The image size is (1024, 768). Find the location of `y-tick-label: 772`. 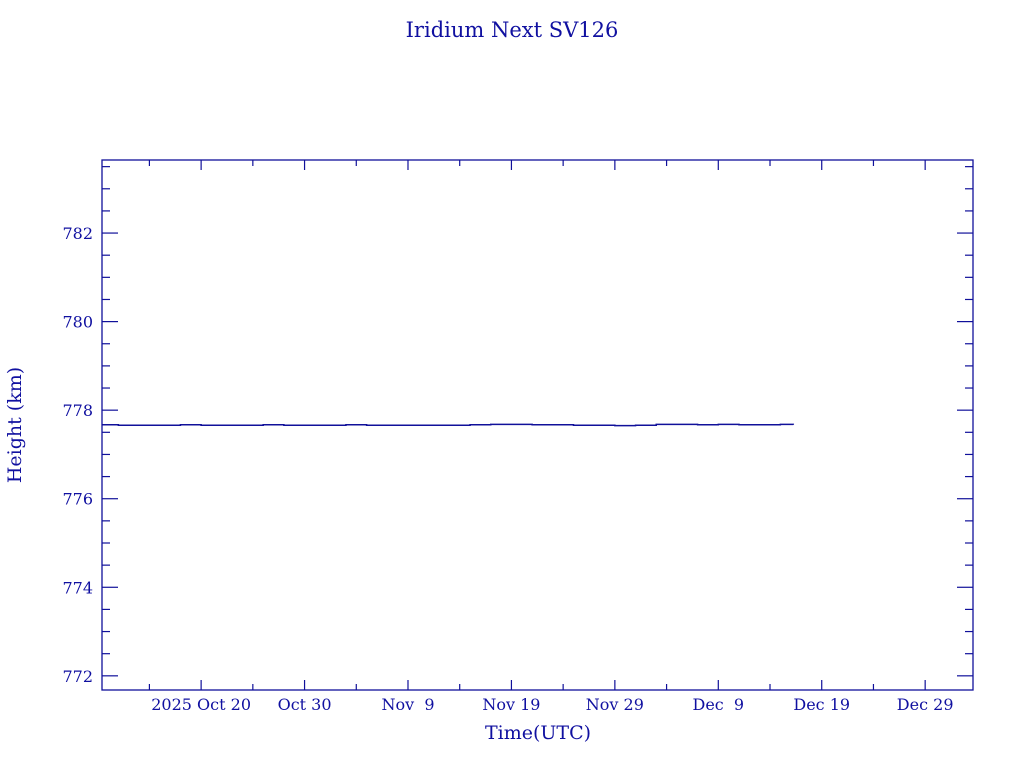

y-tick-label: 772 is located at coordinates (77, 676).